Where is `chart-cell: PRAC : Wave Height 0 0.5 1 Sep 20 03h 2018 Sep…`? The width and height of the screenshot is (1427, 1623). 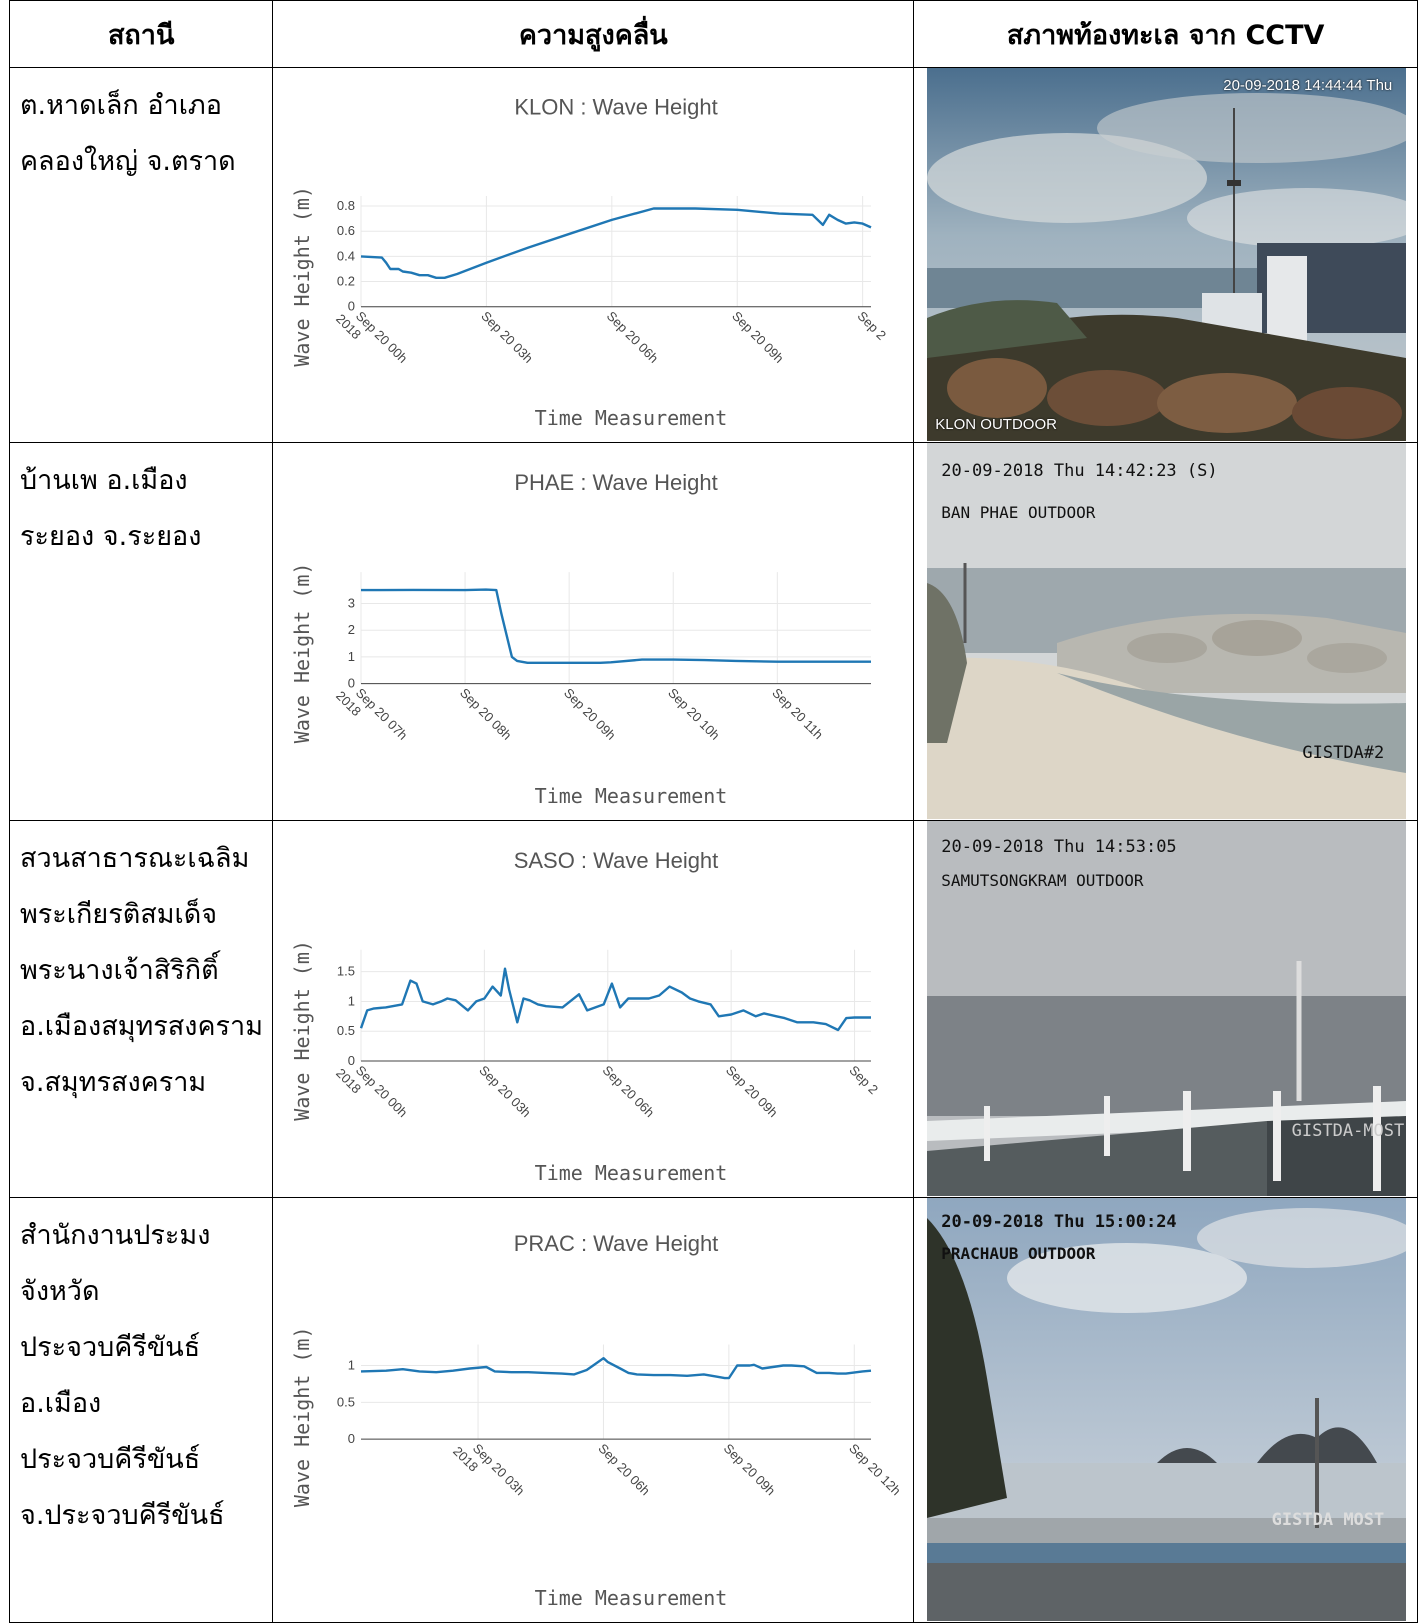 chart-cell: PRAC : Wave Height 0 0.5 1 Sep 20 03h 2018 Sep… is located at coordinates (593, 1410).